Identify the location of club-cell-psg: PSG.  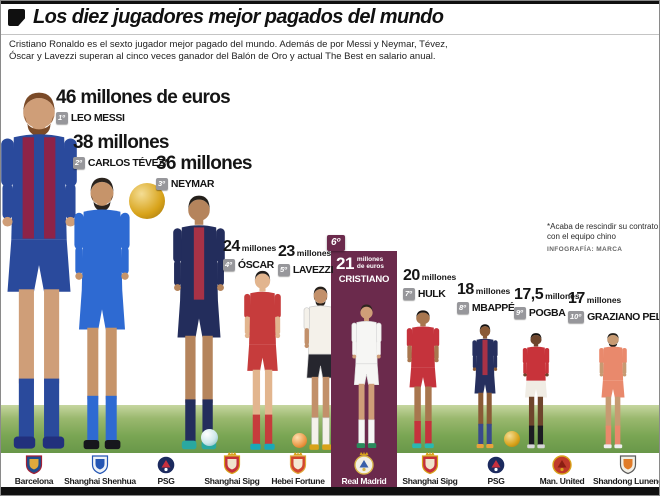
(166, 471).